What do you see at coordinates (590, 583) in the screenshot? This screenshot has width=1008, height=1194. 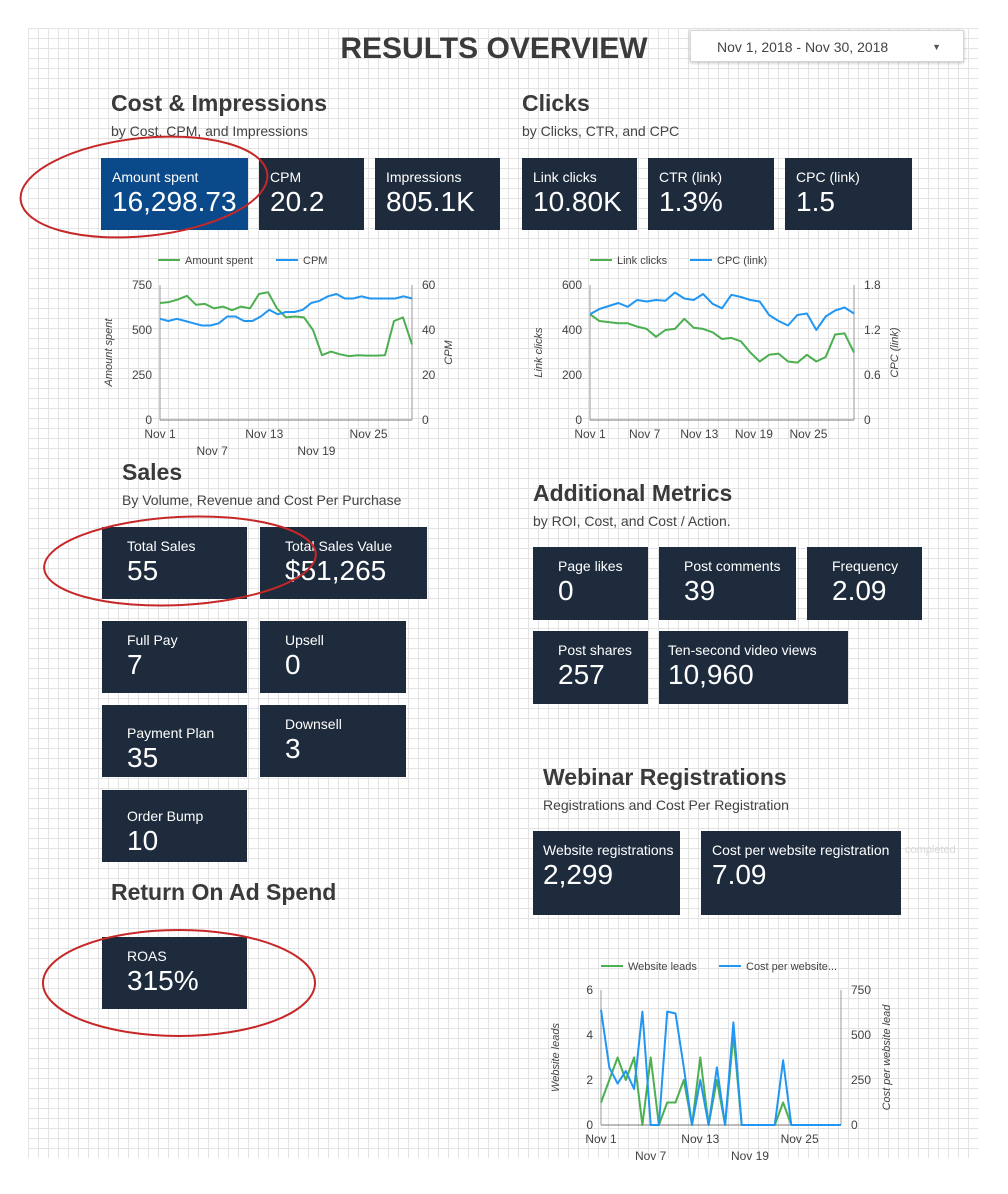 I see `page-likes-card: Page likes 0` at bounding box center [590, 583].